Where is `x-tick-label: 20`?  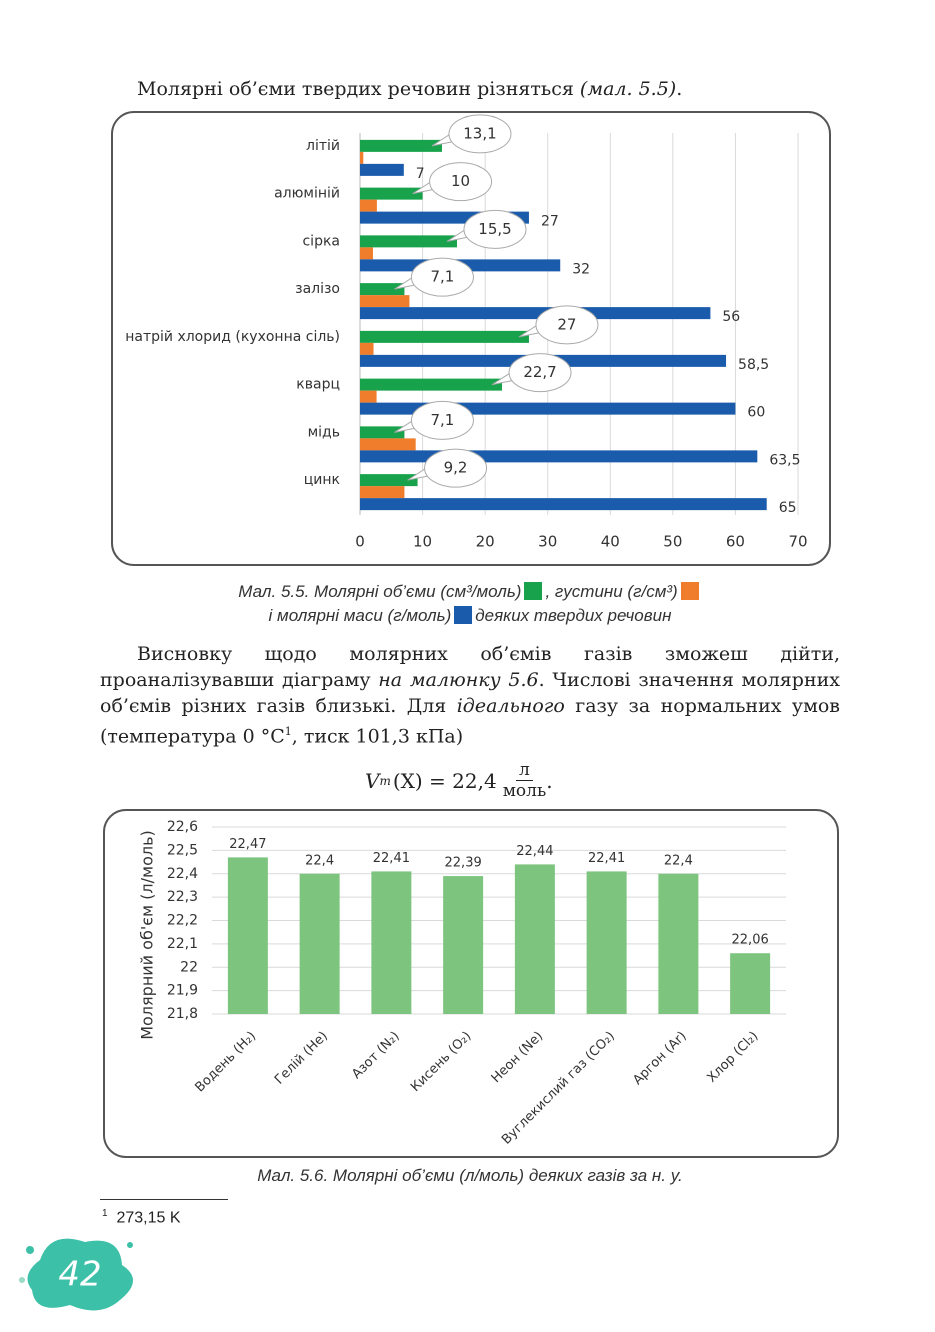
x-tick-label: 20 is located at coordinates (485, 542).